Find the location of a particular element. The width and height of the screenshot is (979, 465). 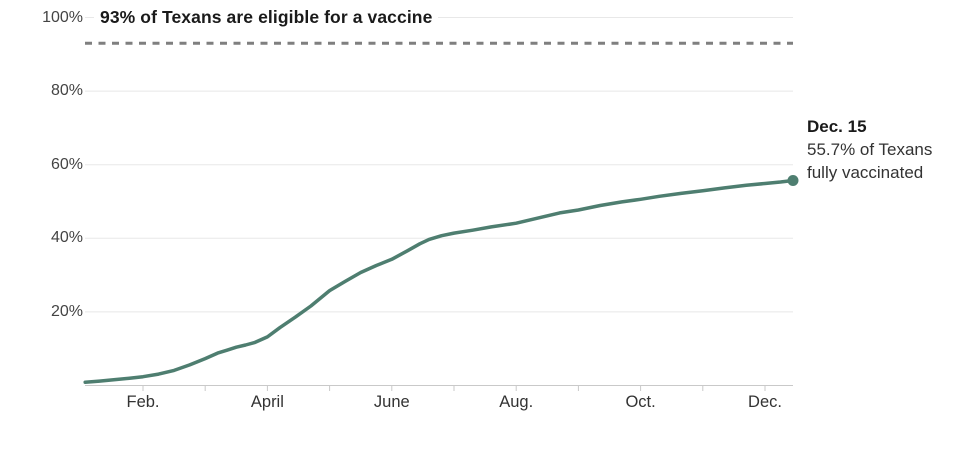

x-tick-label-feb: Feb. is located at coordinates (143, 402).